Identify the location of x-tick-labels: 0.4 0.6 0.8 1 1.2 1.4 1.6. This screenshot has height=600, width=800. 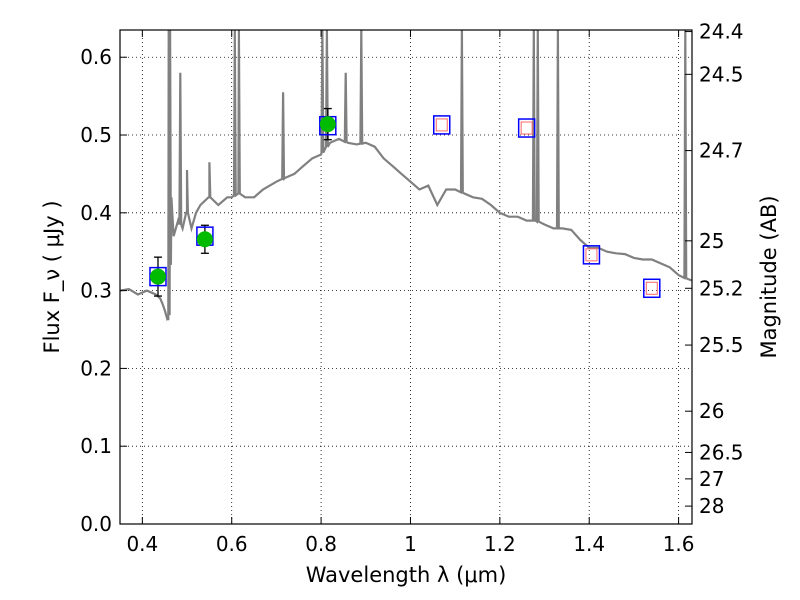
(410, 544).